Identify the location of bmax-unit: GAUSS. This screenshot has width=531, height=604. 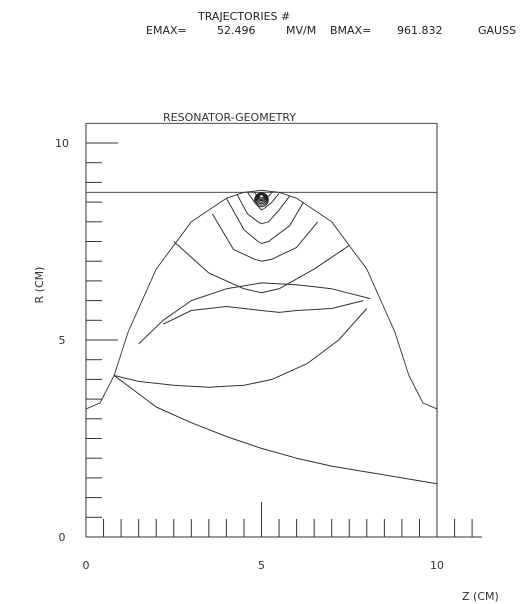
(497, 30).